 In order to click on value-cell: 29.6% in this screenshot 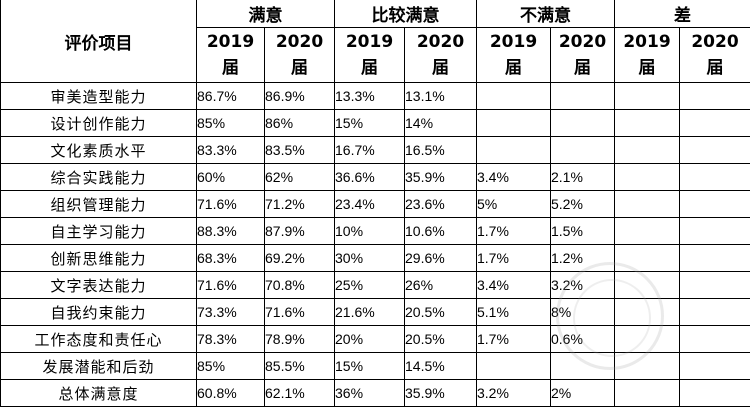, I will do `click(440, 258)`.